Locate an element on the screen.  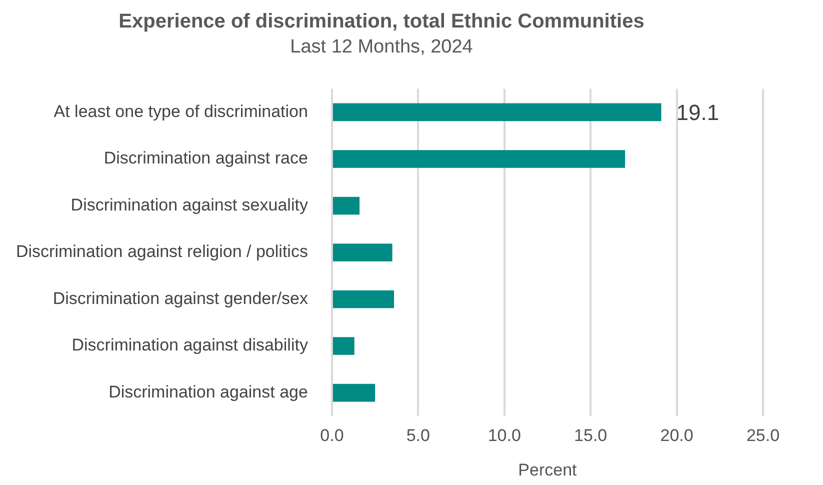
chart-title: Experience of discrimination, total Ethnic Communities is located at coordinates (381, 21).